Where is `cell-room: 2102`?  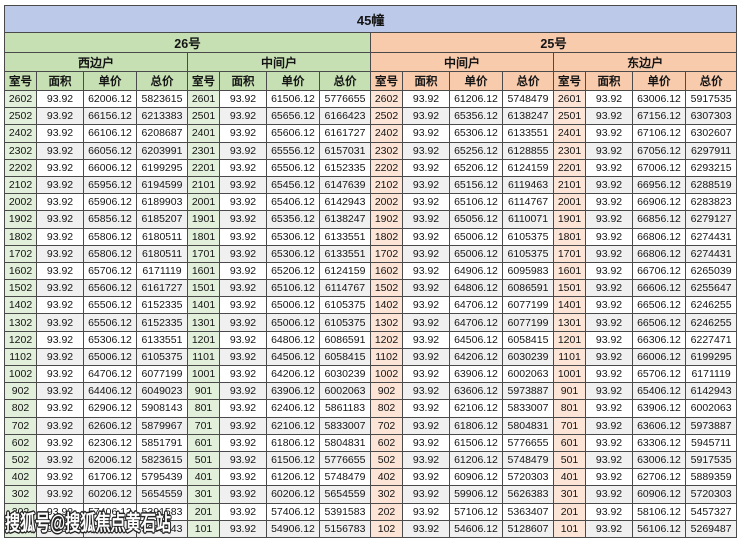
cell-room: 2102 is located at coordinates (20, 185).